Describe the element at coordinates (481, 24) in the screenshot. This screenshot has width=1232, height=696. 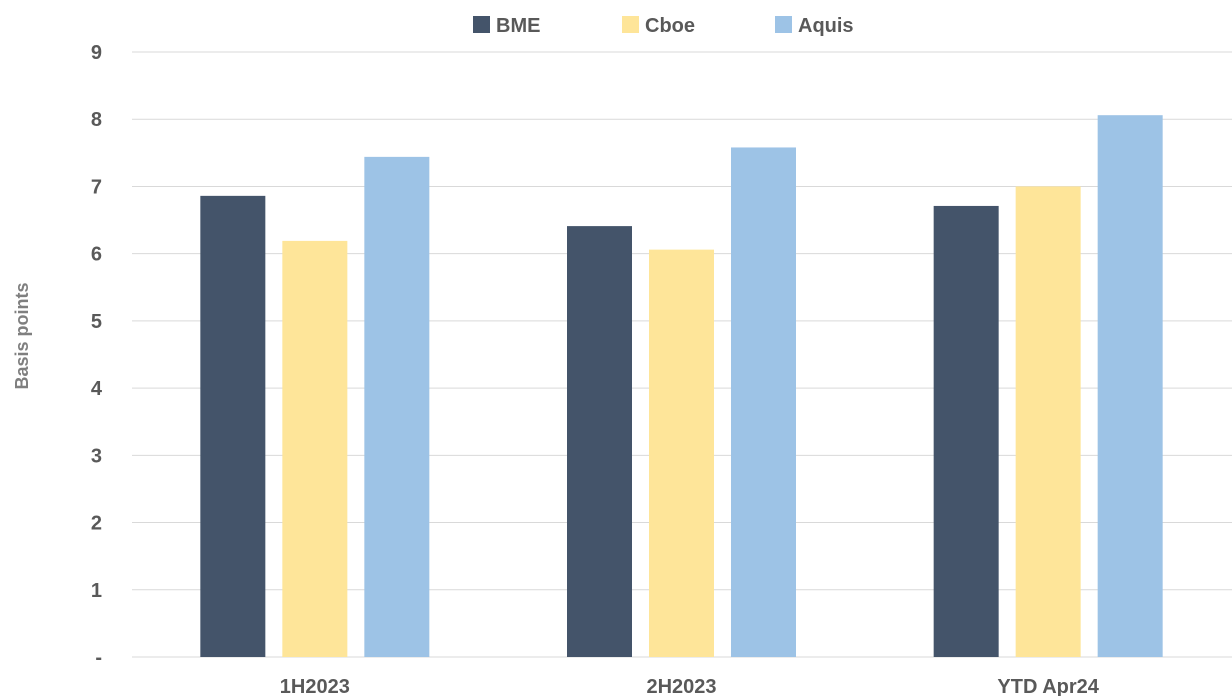
I see `legend-swatch-bme` at that location.